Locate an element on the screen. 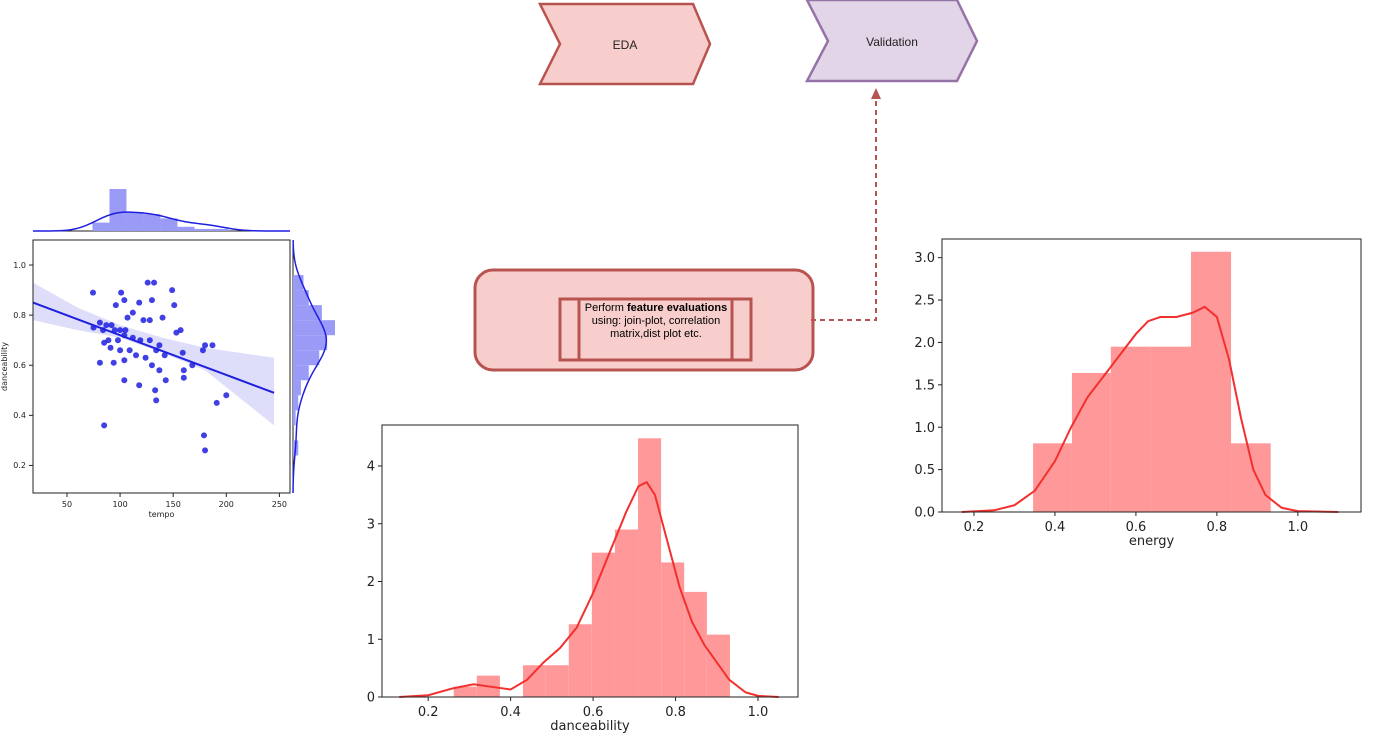 The image size is (1383, 755). x-axis-label: energy is located at coordinates (1152, 541).